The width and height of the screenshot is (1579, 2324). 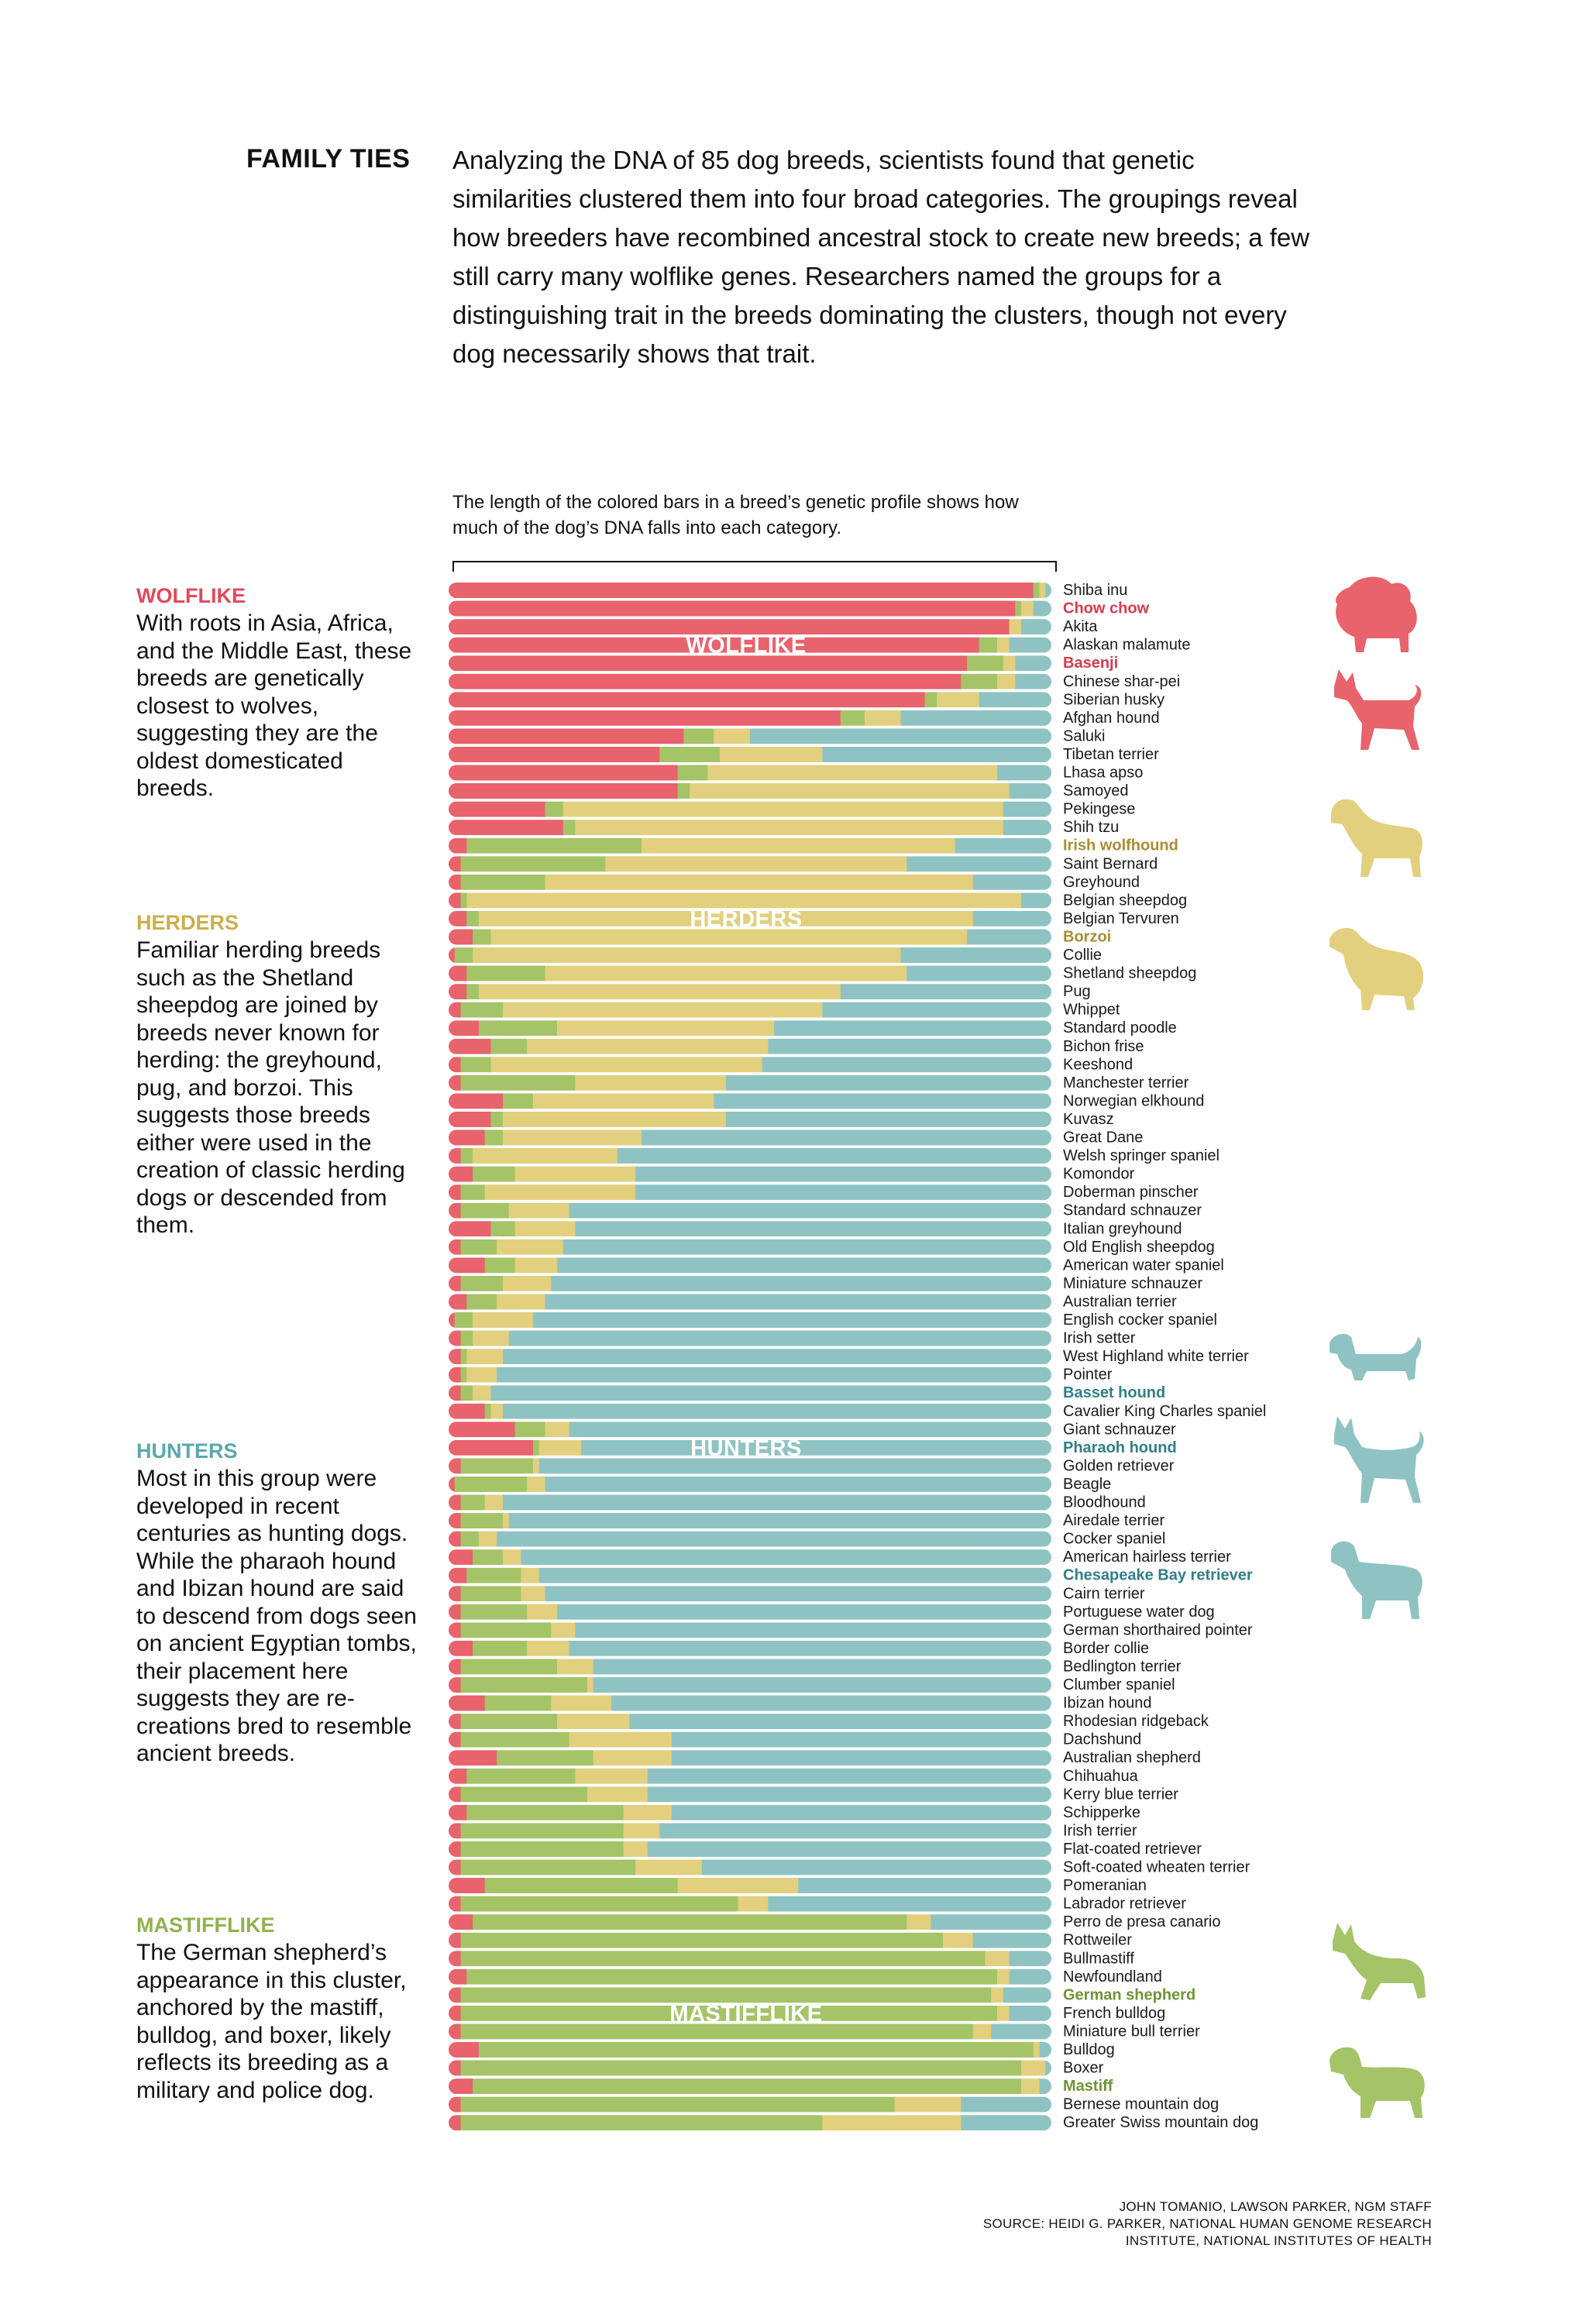 What do you see at coordinates (1110, 863) in the screenshot?
I see `breed-label: Saint Bernard` at bounding box center [1110, 863].